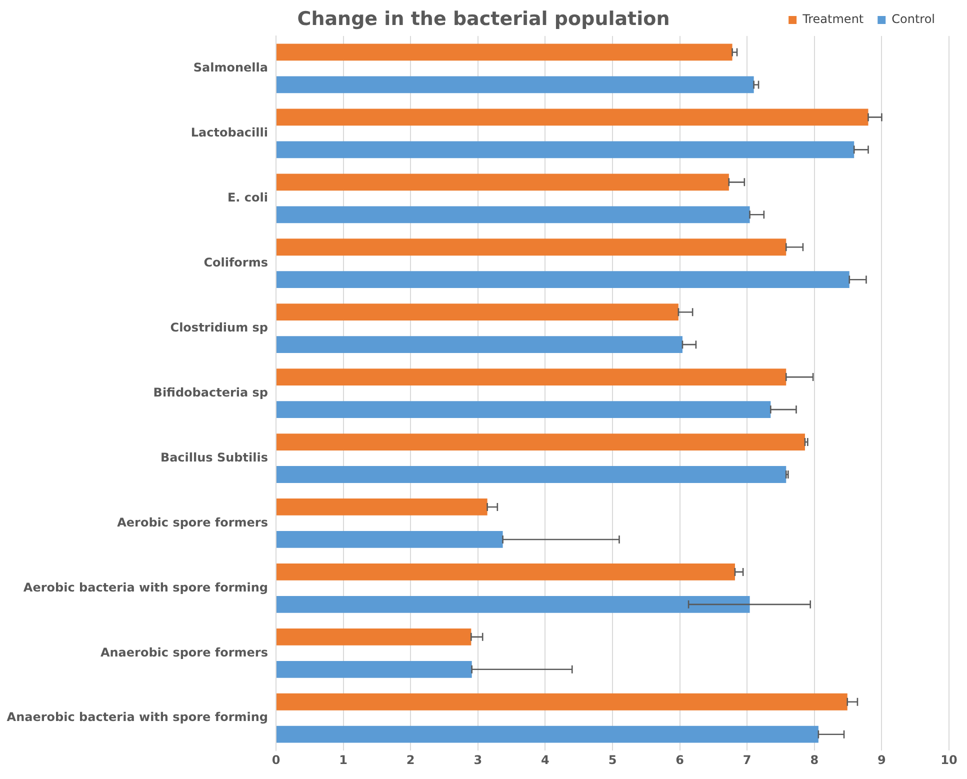 This screenshot has height=779, width=967. Describe the element at coordinates (680, 759) in the screenshot. I see `x-tick-label: 6` at that location.